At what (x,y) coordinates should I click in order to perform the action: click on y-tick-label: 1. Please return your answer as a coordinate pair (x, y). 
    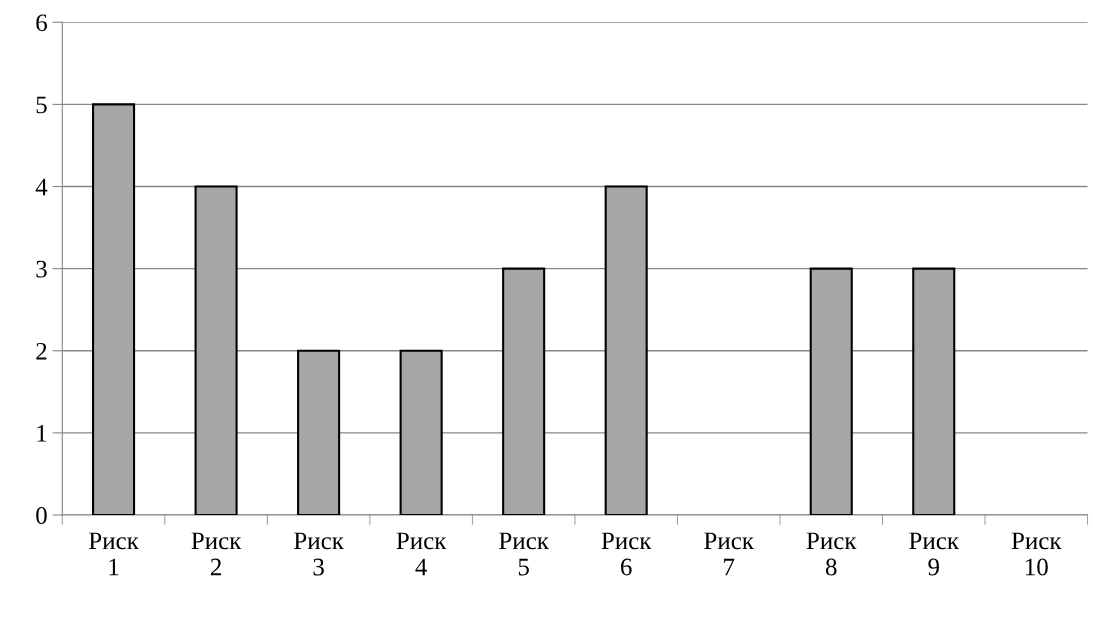
    Looking at the image, I should click on (42, 433).